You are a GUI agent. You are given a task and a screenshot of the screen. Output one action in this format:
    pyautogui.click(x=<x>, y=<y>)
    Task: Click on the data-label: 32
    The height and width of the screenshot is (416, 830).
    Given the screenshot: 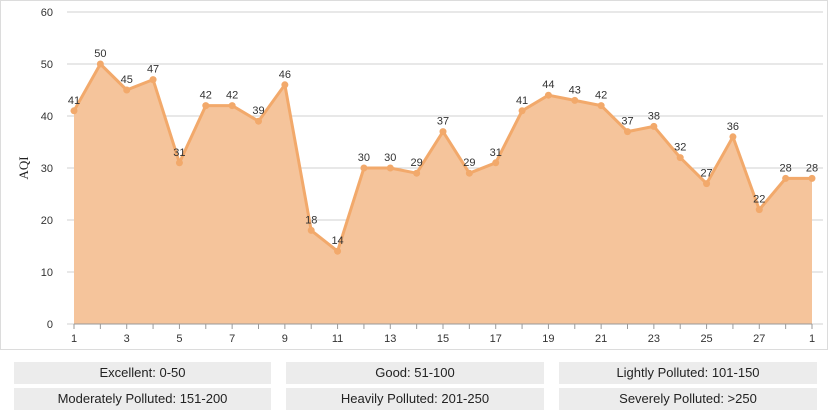 What is the action you would take?
    pyautogui.click(x=680, y=148)
    